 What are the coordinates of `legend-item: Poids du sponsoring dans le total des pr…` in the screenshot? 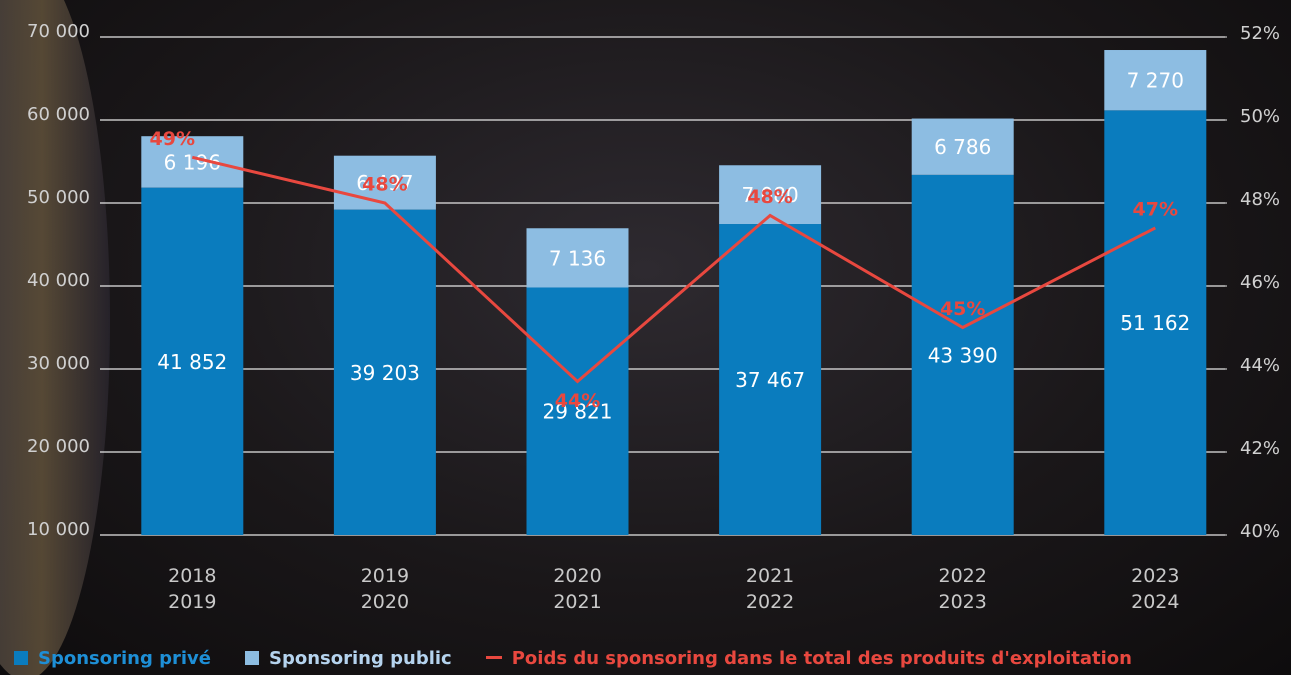 It's located at (808, 658).